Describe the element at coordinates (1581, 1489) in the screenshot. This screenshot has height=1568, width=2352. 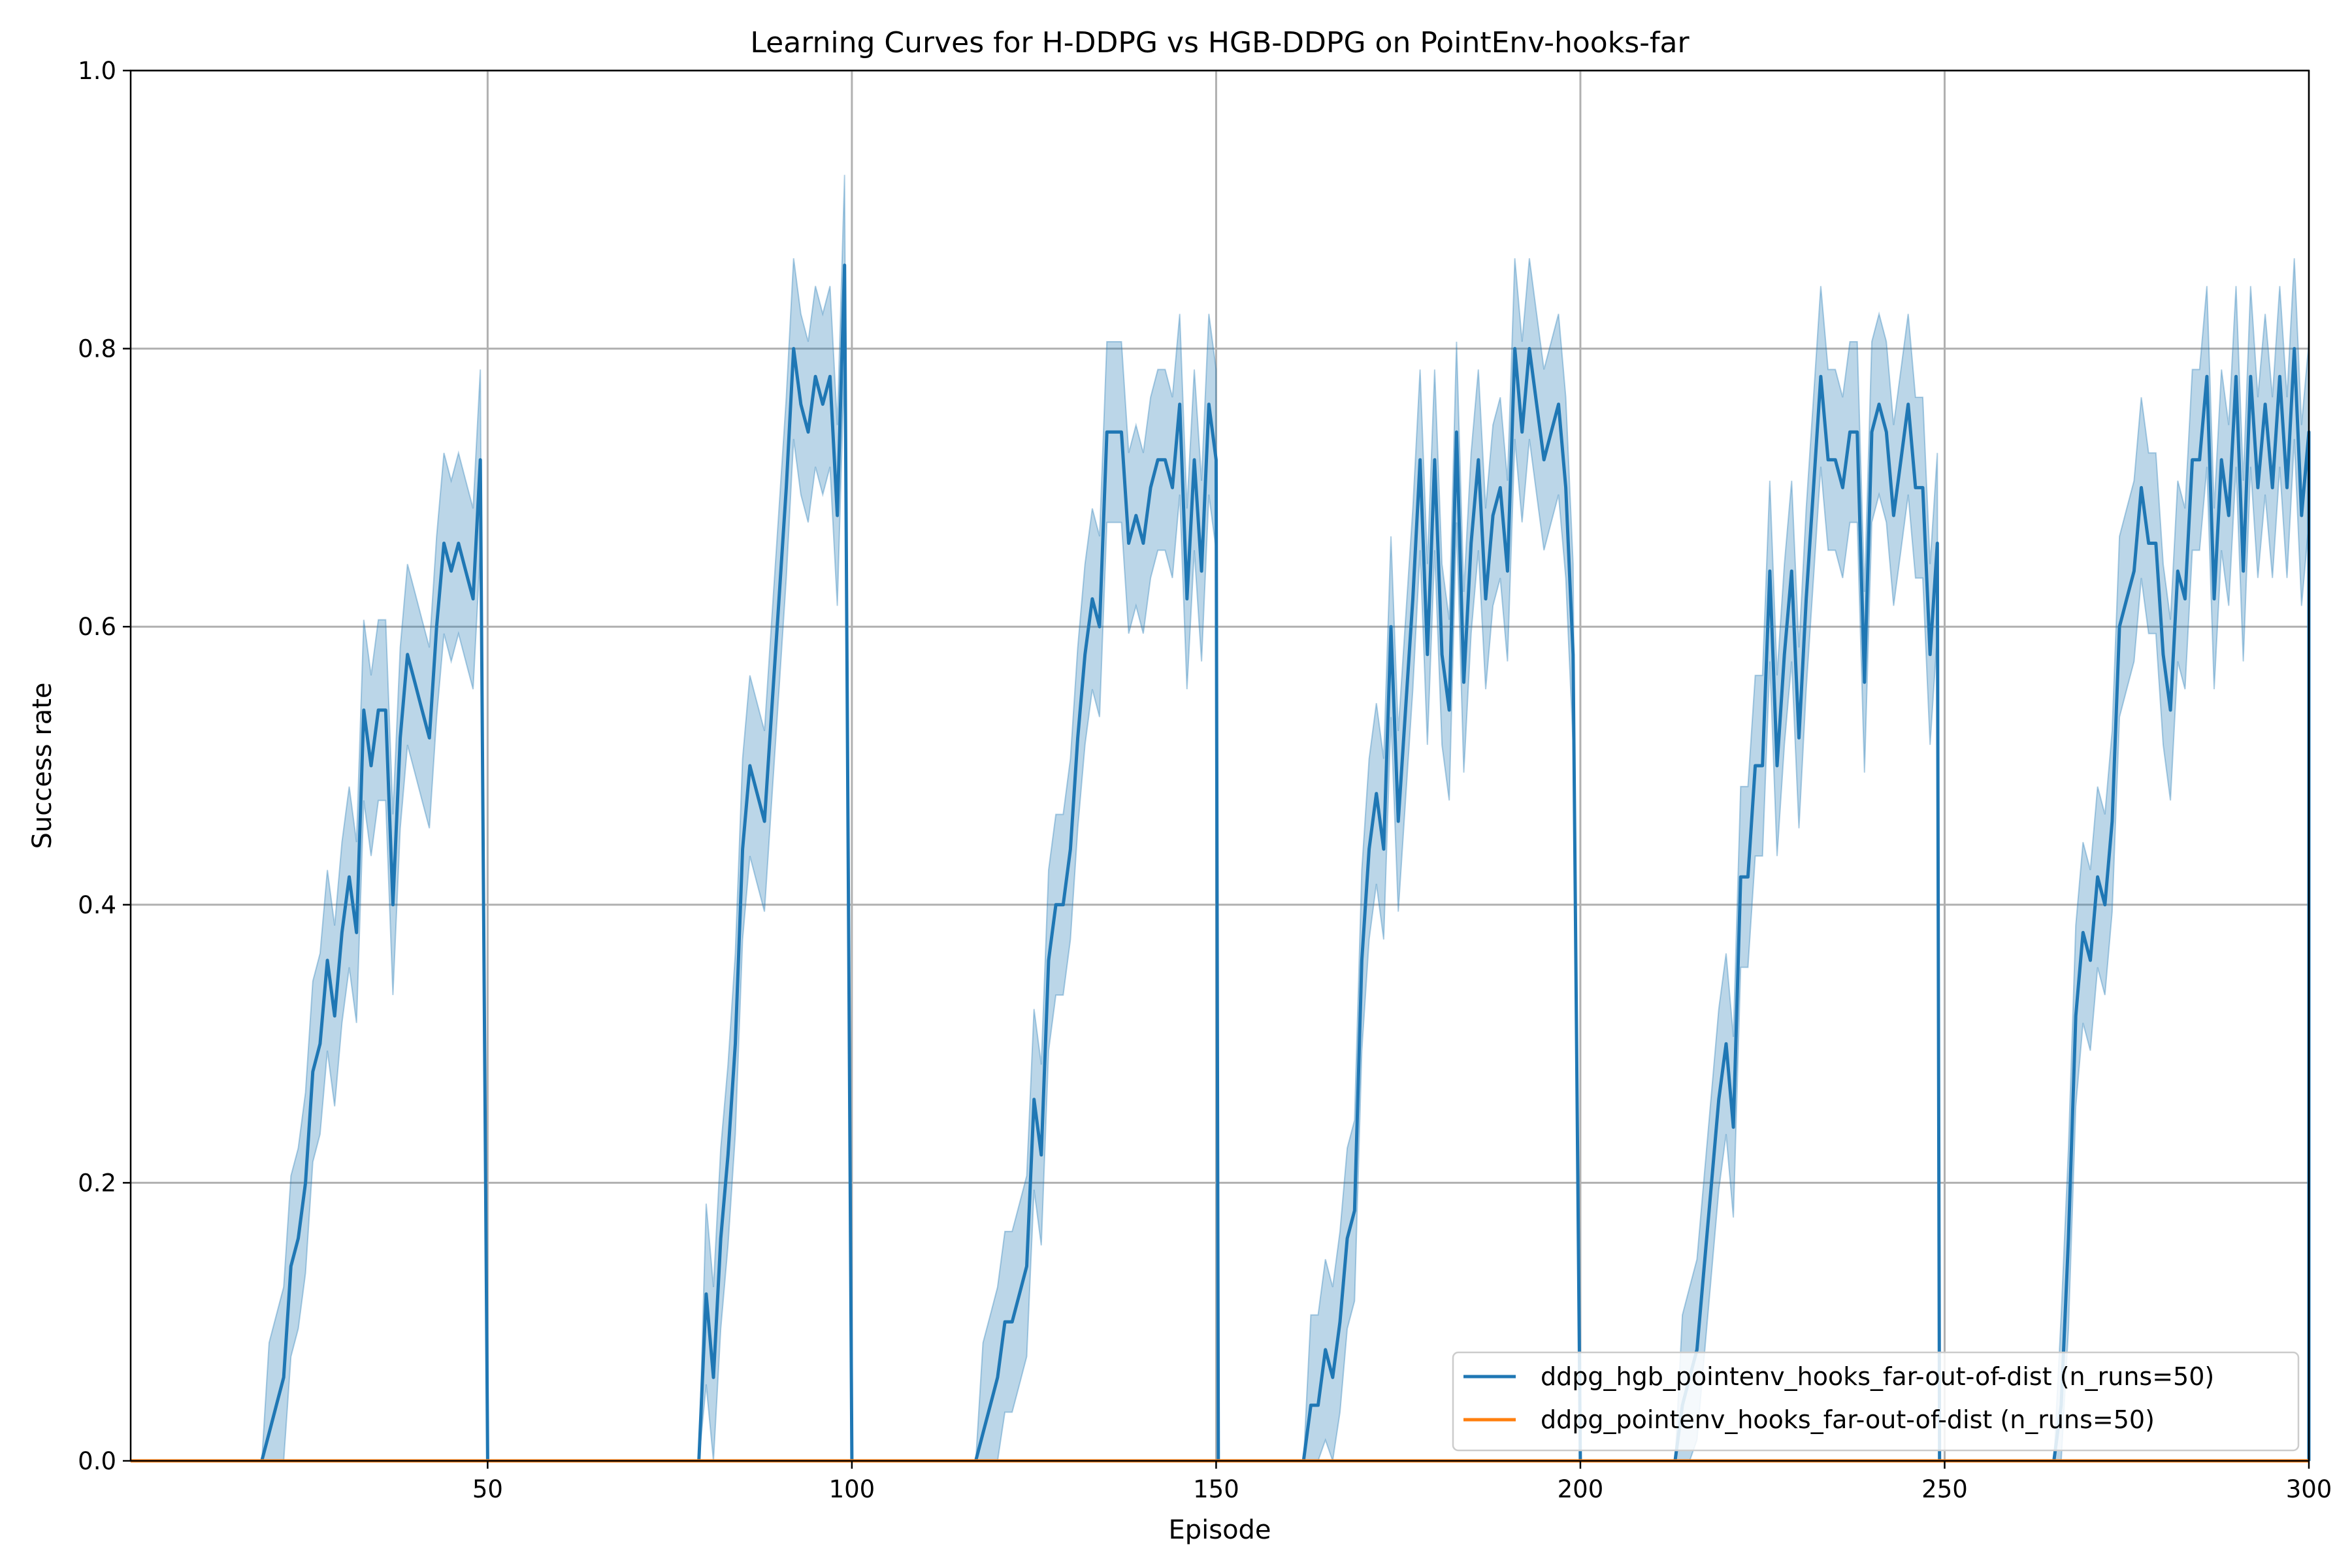
I see `x-tick-label: 200` at that location.